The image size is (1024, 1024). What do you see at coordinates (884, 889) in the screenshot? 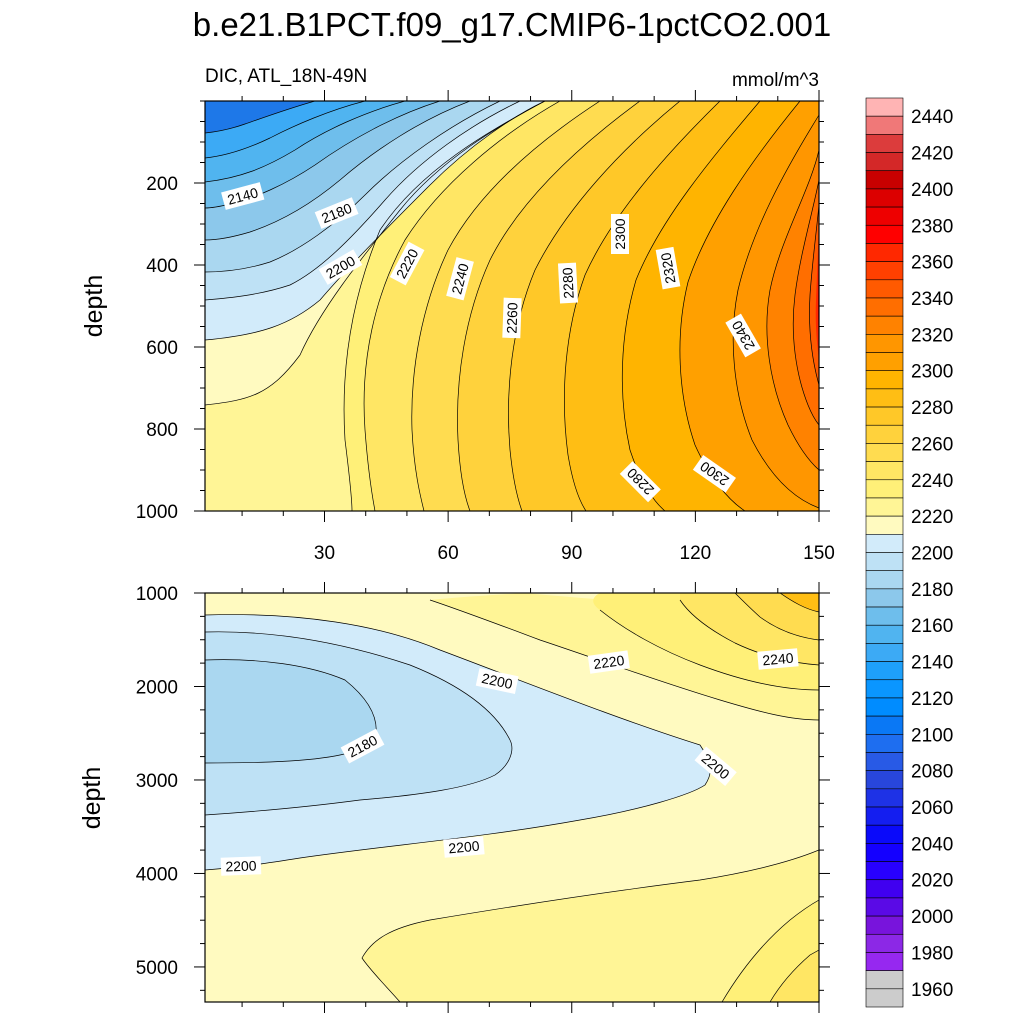
I see `colorbar-box-2010` at bounding box center [884, 889].